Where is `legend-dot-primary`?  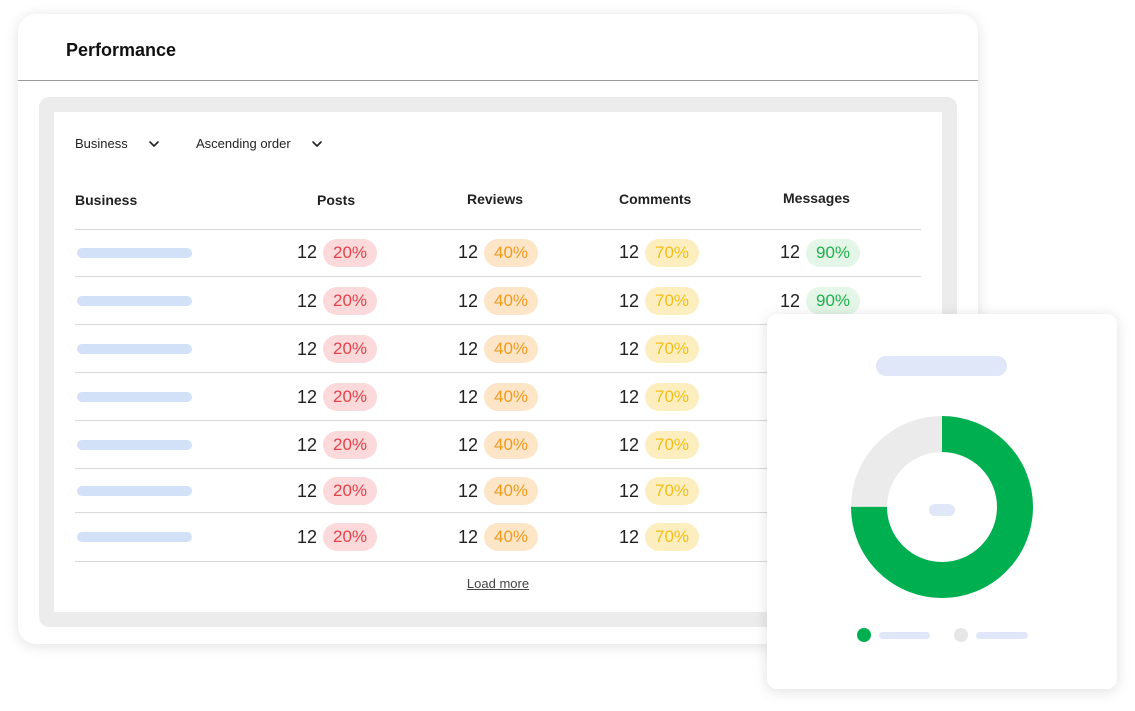 legend-dot-primary is located at coordinates (864, 635).